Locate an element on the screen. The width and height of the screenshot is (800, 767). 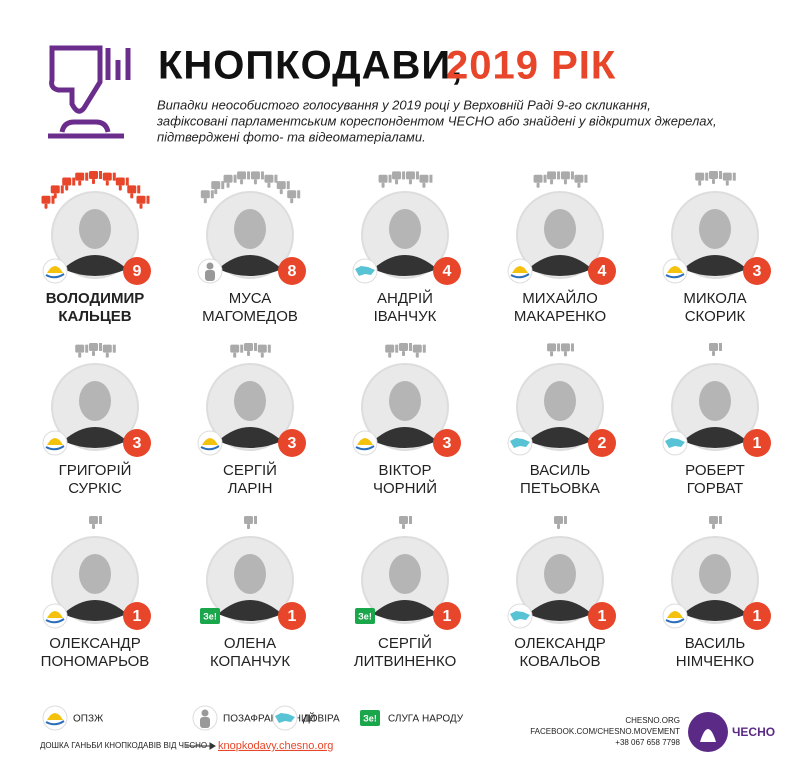
person-name: ПЕТЬОВКА is located at coordinates (560, 488).